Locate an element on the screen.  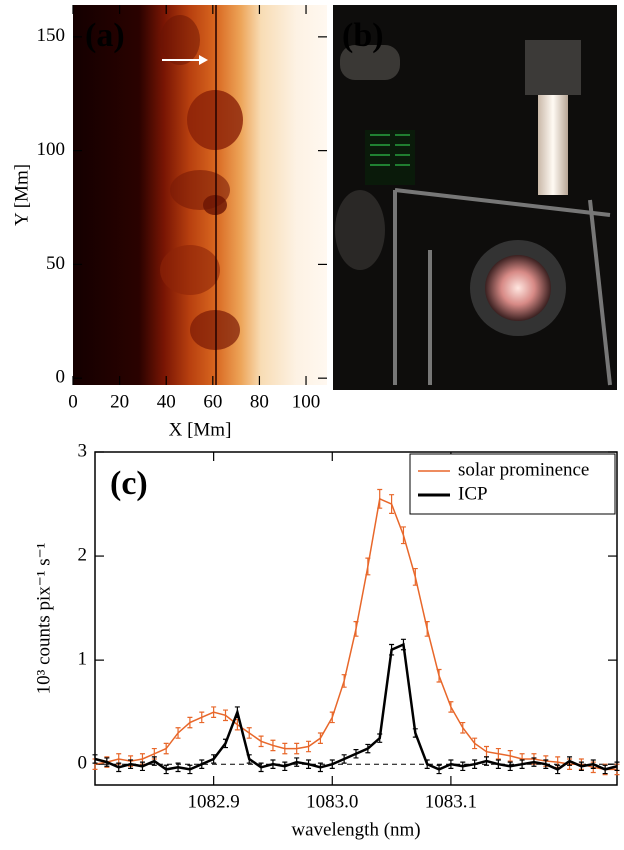
y-tick-label: 150 is located at coordinates (51, 35).